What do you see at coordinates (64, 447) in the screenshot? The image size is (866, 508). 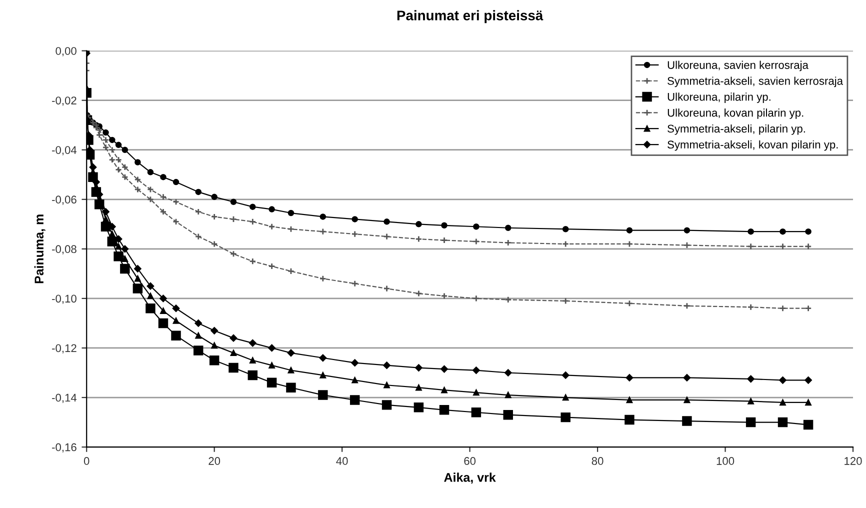 I see `y-tick-label: -0,16` at bounding box center [64, 447].